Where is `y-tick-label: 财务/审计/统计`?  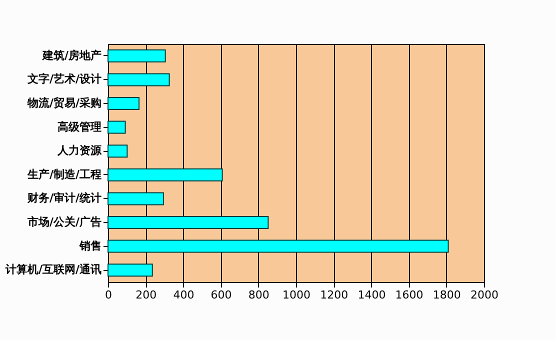
y-tick-label: 财务/审计/统计 is located at coordinates (64, 198).